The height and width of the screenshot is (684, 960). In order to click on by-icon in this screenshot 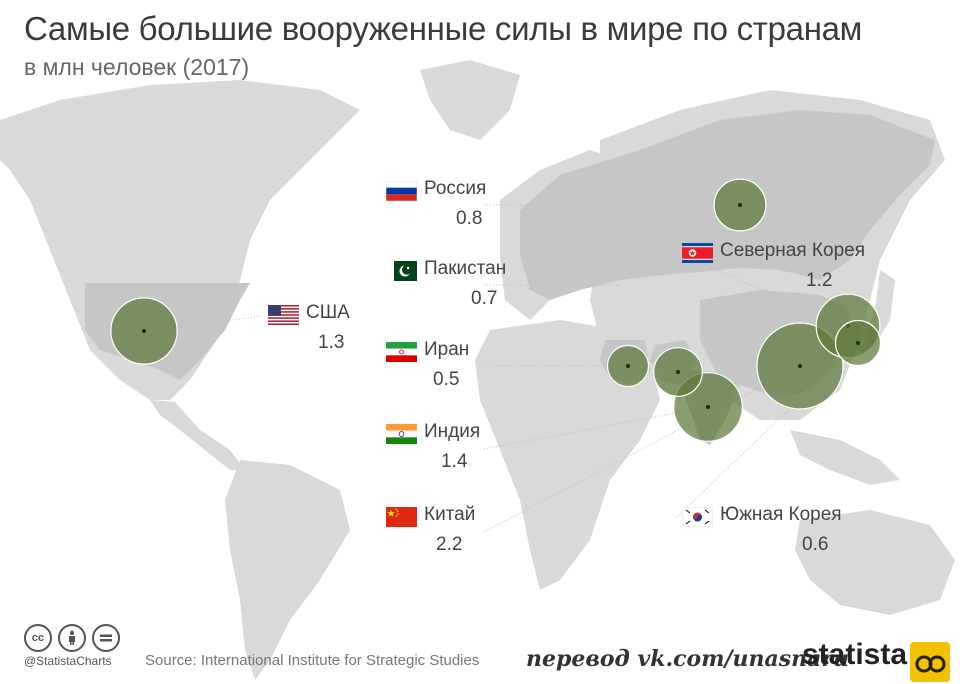, I will do `click(72, 638)`.